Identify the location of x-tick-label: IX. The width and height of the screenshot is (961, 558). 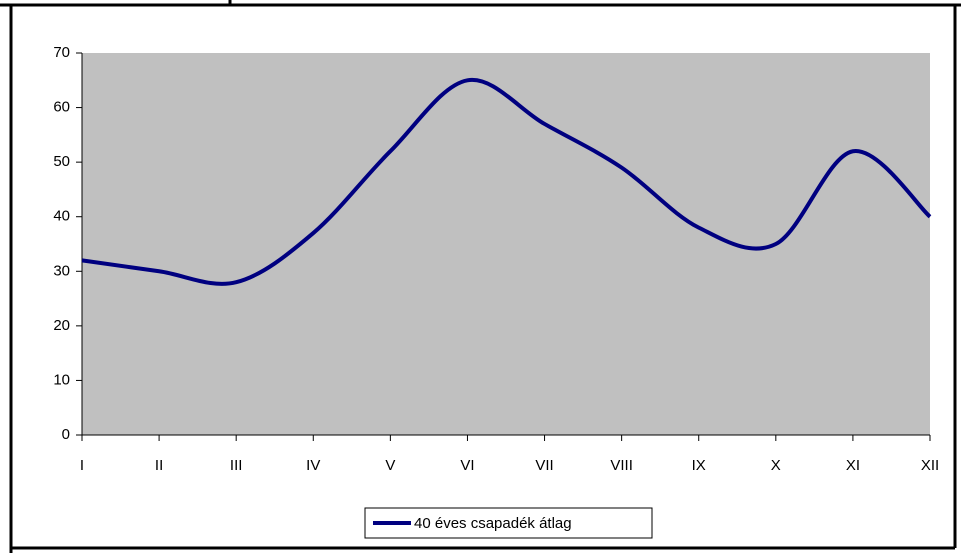
(699, 465).